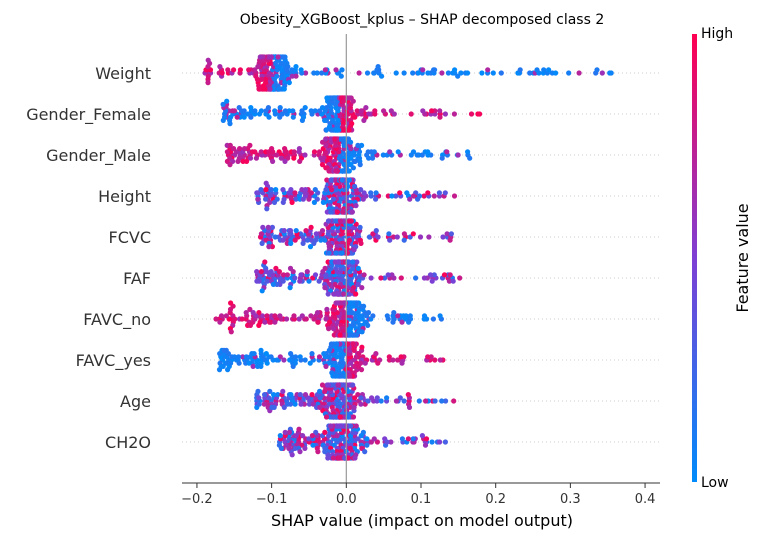 This screenshot has width=764, height=540. Describe the element at coordinates (272, 499) in the screenshot. I see `x-tick-label: −0.1` at that location.